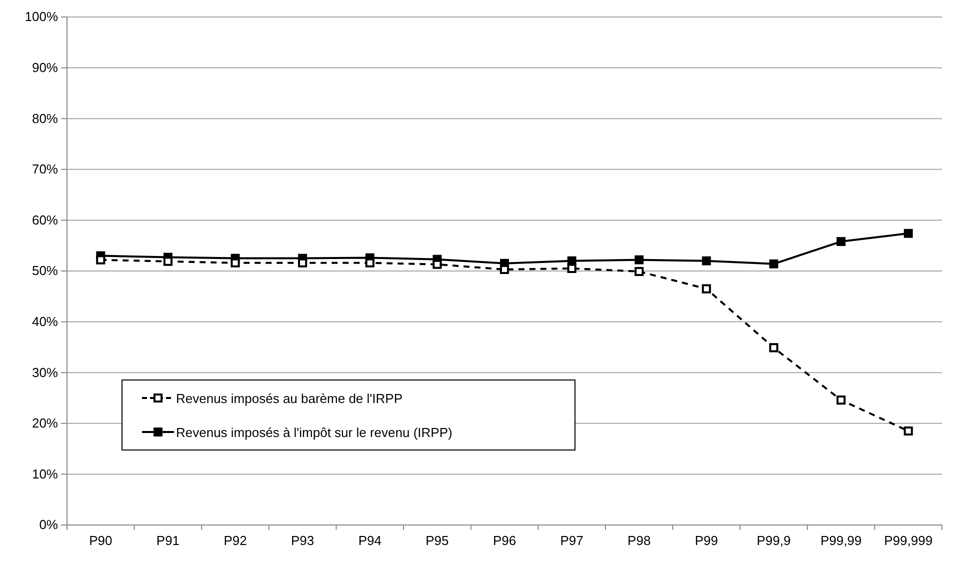 This screenshot has width=970, height=573. I want to click on x-tick-label: P93, so click(302, 540).